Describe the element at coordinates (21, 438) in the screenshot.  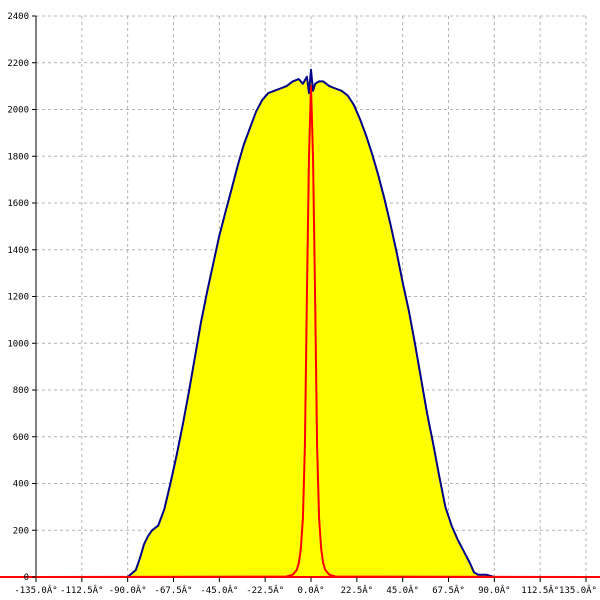
I see `y-tick-label: 600` at that location.